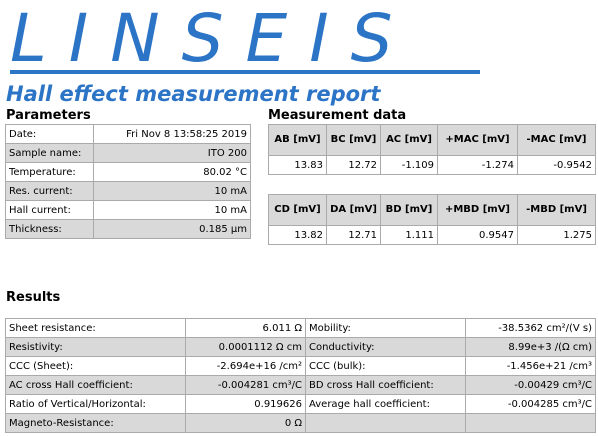  Describe the element at coordinates (33, 297) in the screenshot. I see `section-heading: Results` at that location.